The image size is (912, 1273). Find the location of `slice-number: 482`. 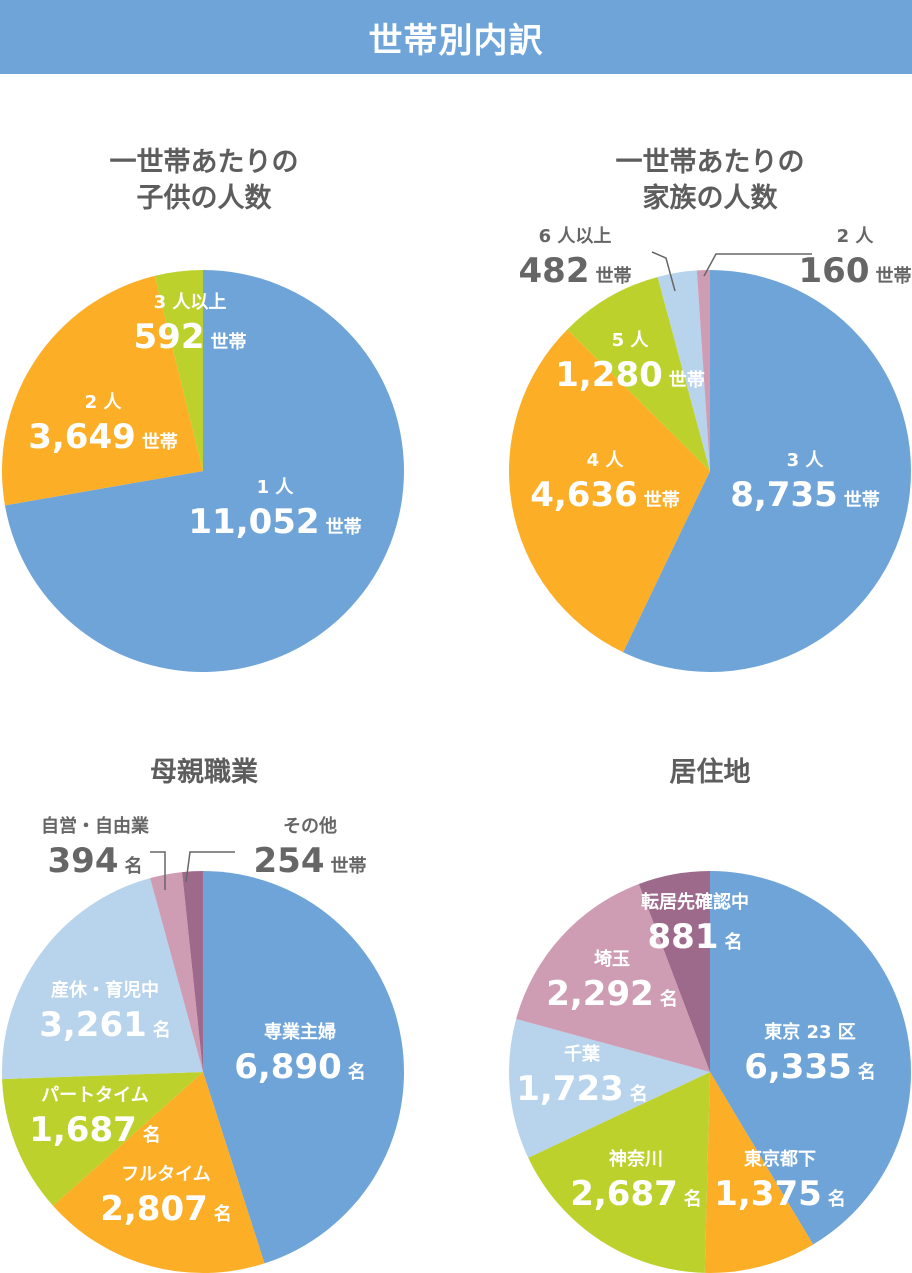

slice-number: 482 is located at coordinates (554, 271).